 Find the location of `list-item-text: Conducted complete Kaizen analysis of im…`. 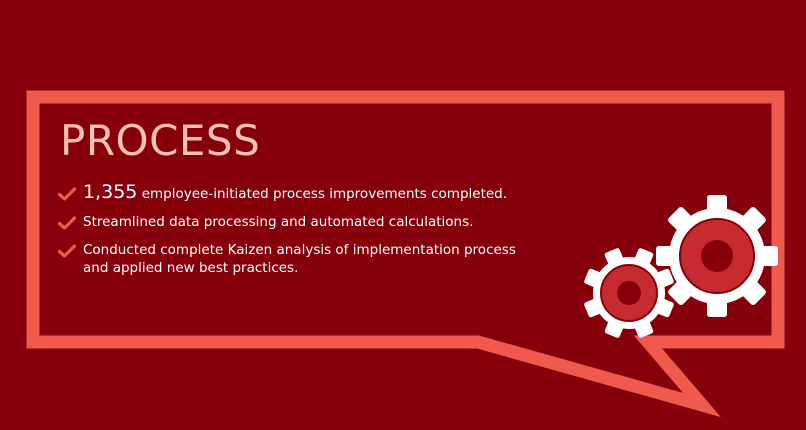

list-item-text: Conducted complete Kaizen analysis of im… is located at coordinates (299, 259).